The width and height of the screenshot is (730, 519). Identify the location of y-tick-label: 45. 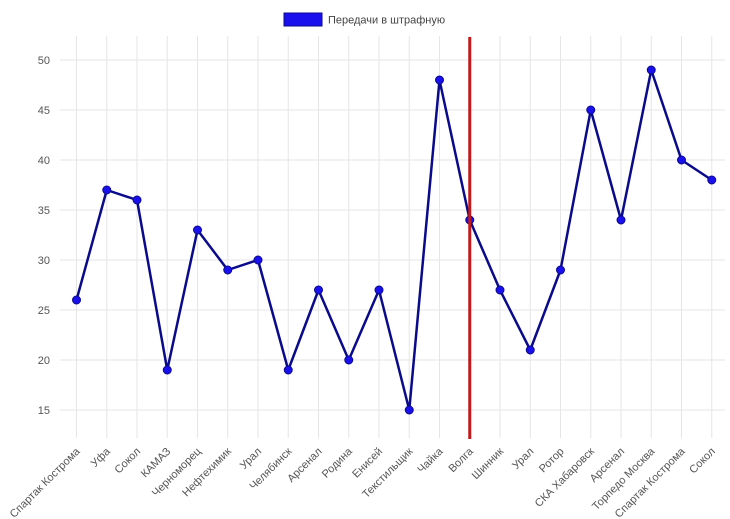
(44, 111).